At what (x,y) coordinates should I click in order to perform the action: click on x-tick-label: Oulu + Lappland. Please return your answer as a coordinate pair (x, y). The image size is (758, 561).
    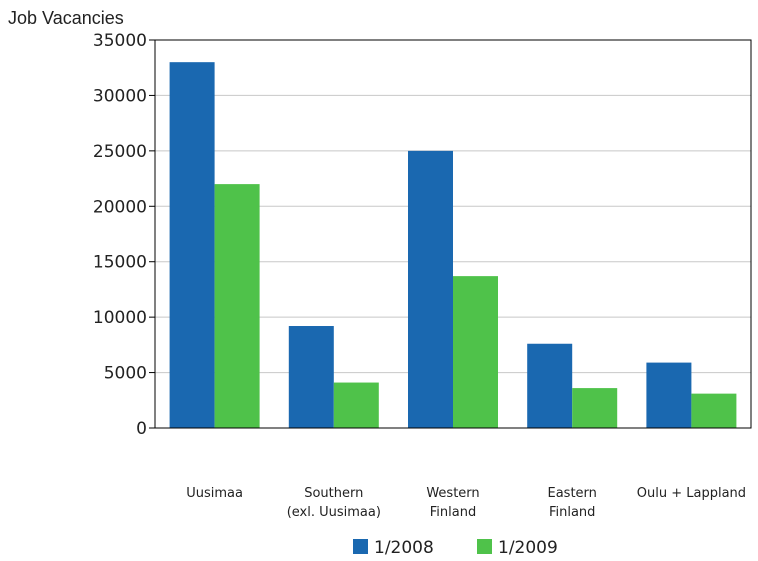
    Looking at the image, I should click on (691, 493).